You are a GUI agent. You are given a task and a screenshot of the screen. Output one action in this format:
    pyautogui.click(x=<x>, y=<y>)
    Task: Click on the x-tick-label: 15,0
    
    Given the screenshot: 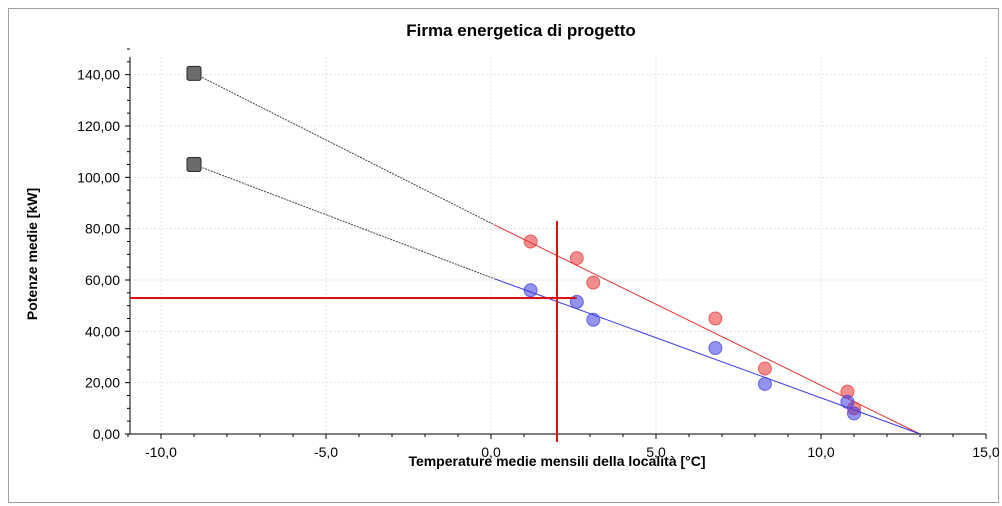 What is the action you would take?
    pyautogui.click(x=985, y=452)
    